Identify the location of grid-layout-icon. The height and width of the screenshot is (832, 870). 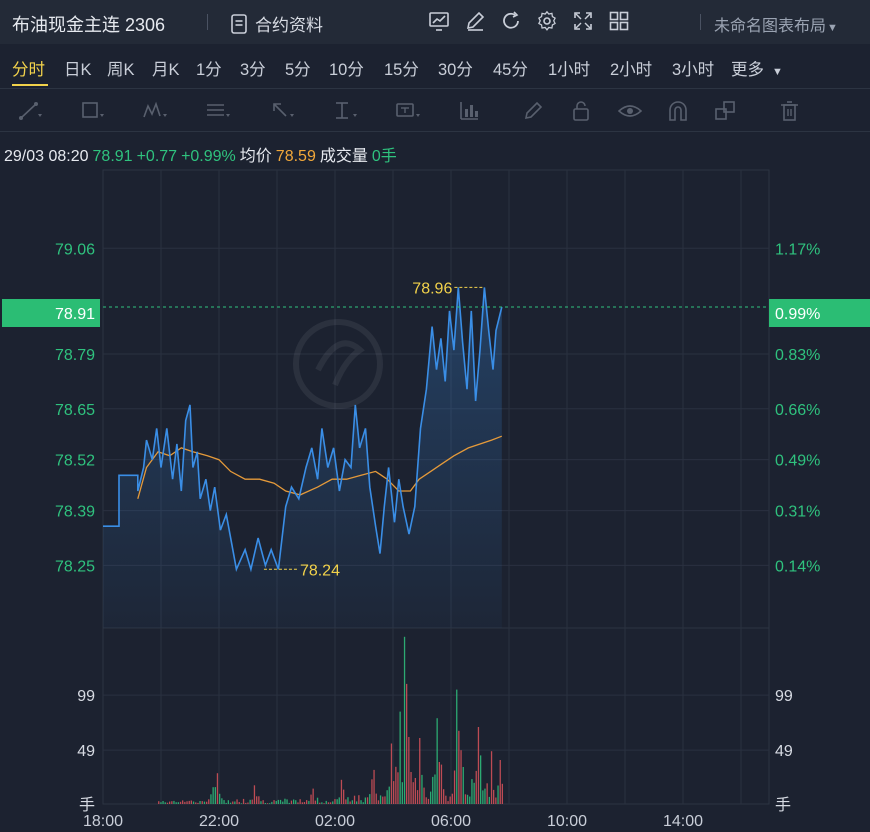
(619, 21).